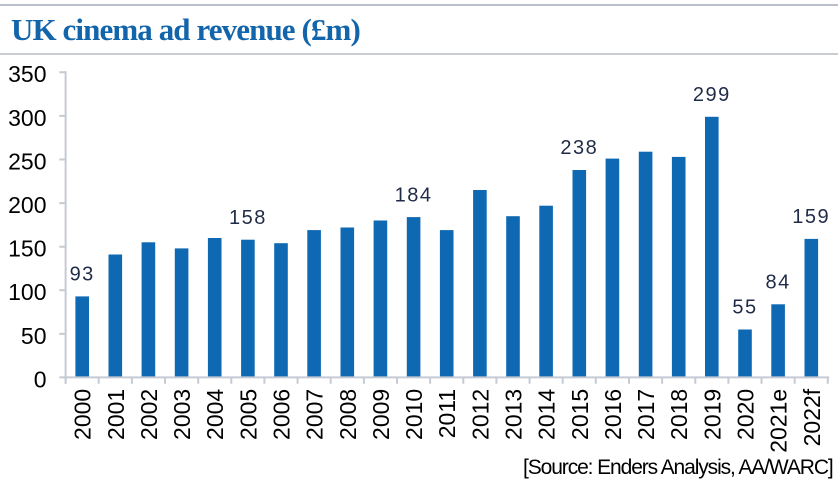 Image resolution: width=838 pixels, height=485 pixels. I want to click on svg-text: 2021e, so click(779, 421).